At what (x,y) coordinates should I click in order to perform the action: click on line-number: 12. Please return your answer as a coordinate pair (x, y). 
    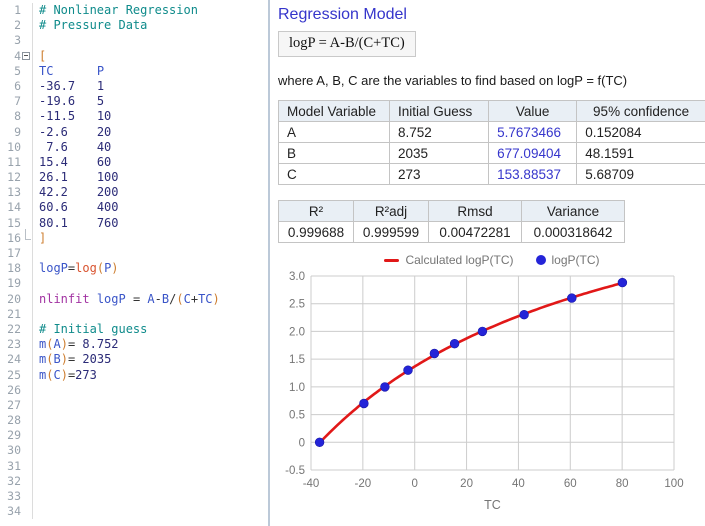
    Looking at the image, I should click on (14, 177).